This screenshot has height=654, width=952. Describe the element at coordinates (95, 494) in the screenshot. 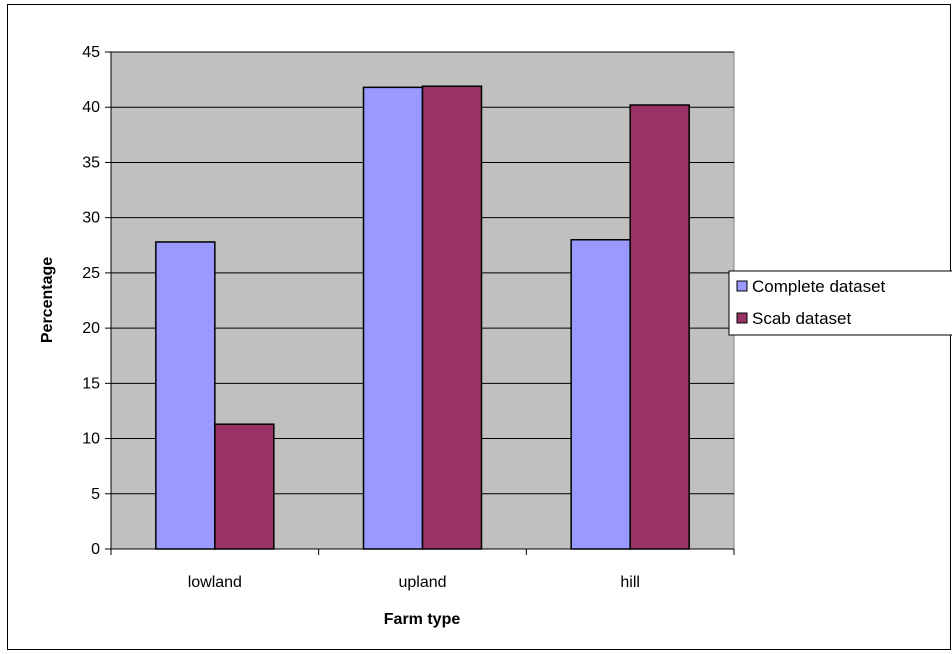

I see `y-tick-label: 5` at that location.